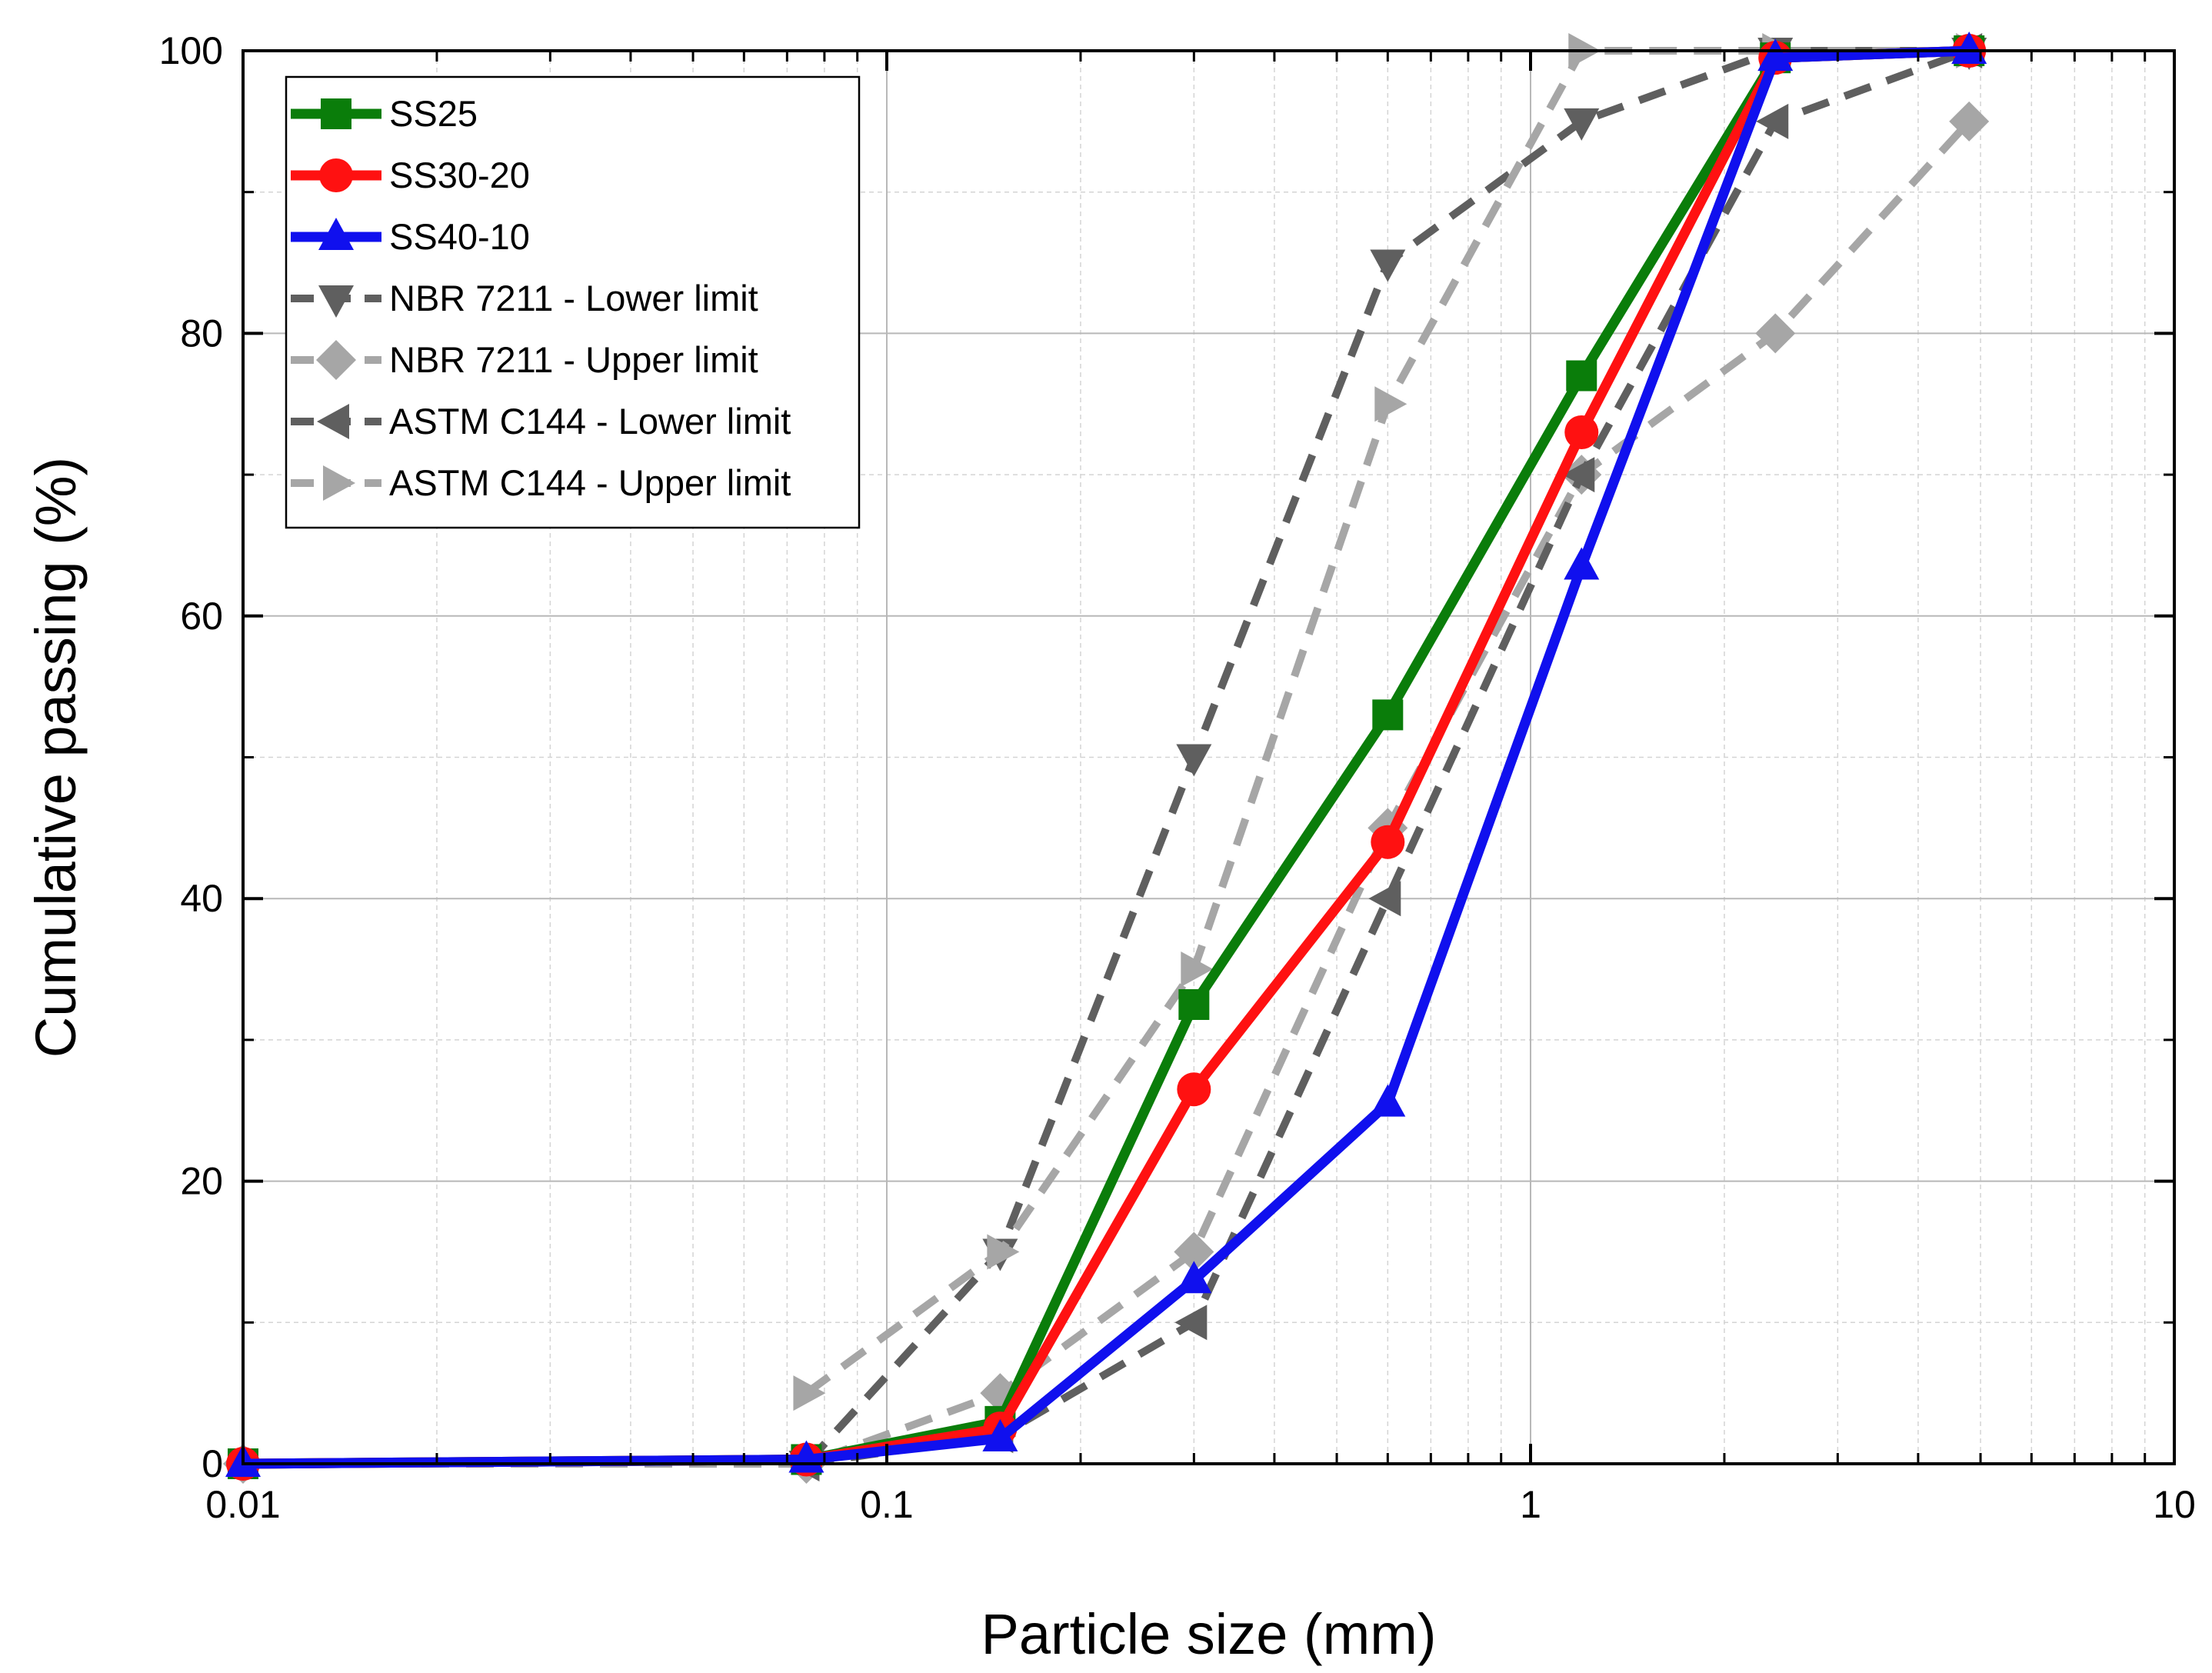 The image size is (2212, 1673). What do you see at coordinates (573, 298) in the screenshot?
I see `legend-label-nbr-7211-lower-limit: NBR 7211 - Lower limit` at bounding box center [573, 298].